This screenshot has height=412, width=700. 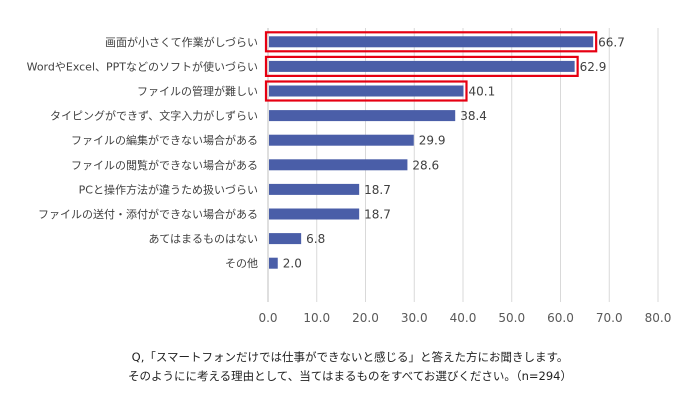 What do you see at coordinates (197, 91) in the screenshot?
I see `category-label: ファイルの管理が難しい` at bounding box center [197, 91].